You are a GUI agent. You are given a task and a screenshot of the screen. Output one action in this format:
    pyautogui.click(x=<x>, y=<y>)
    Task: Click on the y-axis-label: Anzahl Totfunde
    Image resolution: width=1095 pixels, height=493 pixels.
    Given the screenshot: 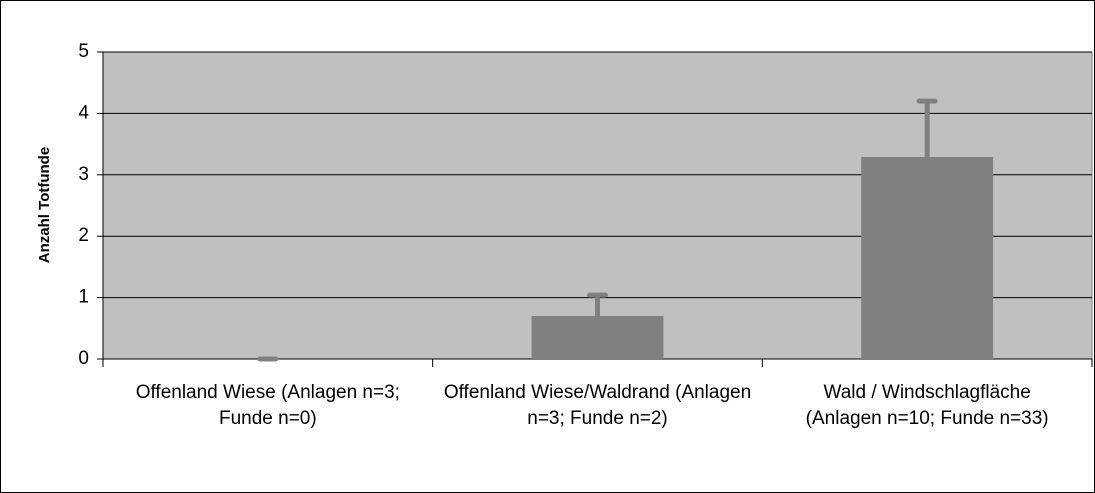 What is the action you would take?
    pyautogui.click(x=44, y=205)
    